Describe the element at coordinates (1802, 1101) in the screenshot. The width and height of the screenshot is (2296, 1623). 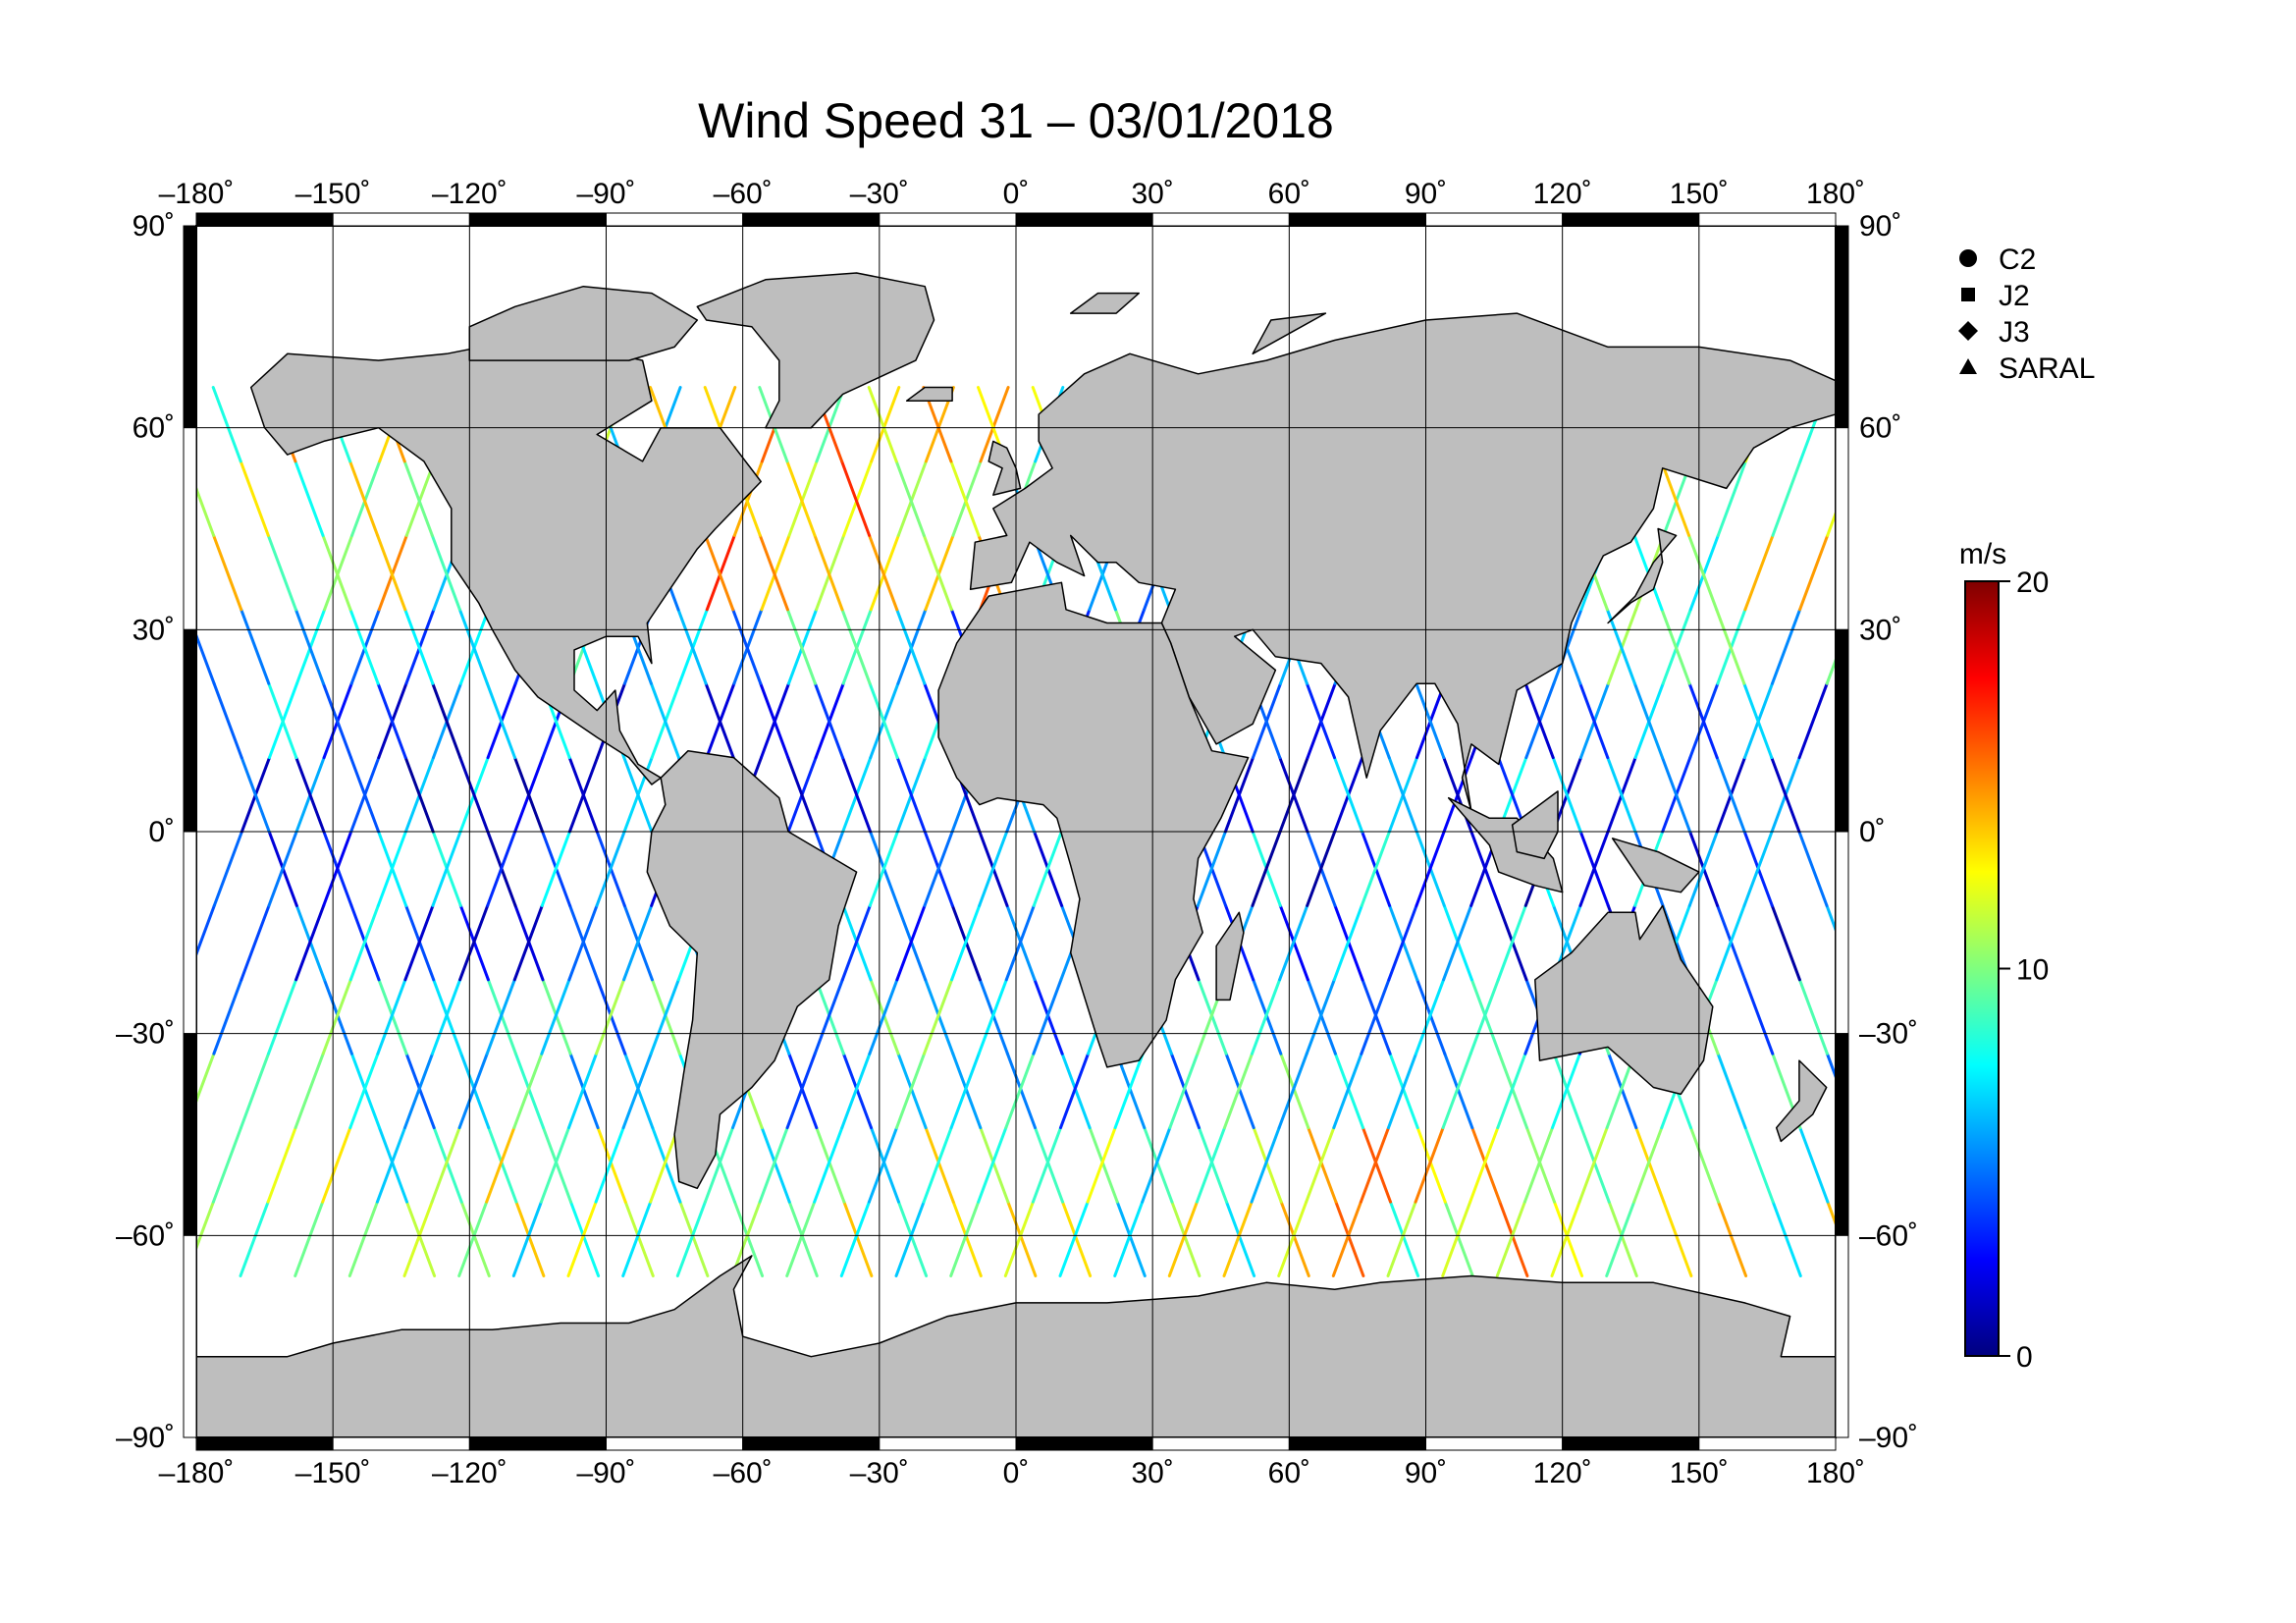
I see `land-new-zealand` at that location.